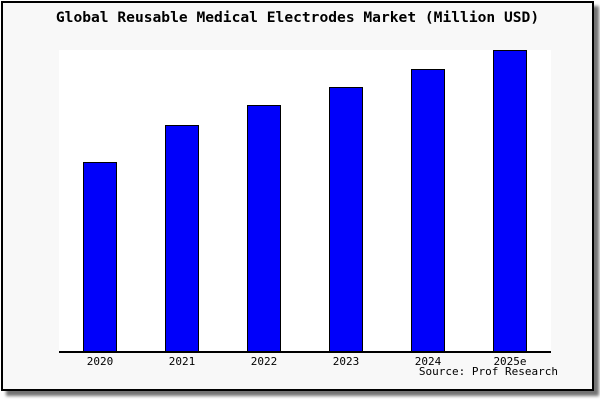  Describe the element at coordinates (182, 238) in the screenshot. I see `bar-2021` at that location.